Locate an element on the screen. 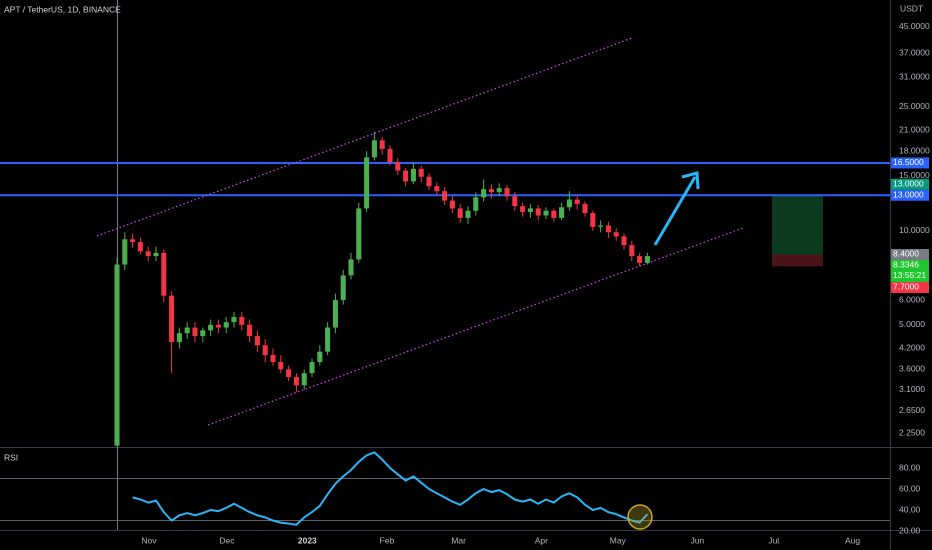 The width and height of the screenshot is (932, 550). rsi-line is located at coordinates (390, 488).